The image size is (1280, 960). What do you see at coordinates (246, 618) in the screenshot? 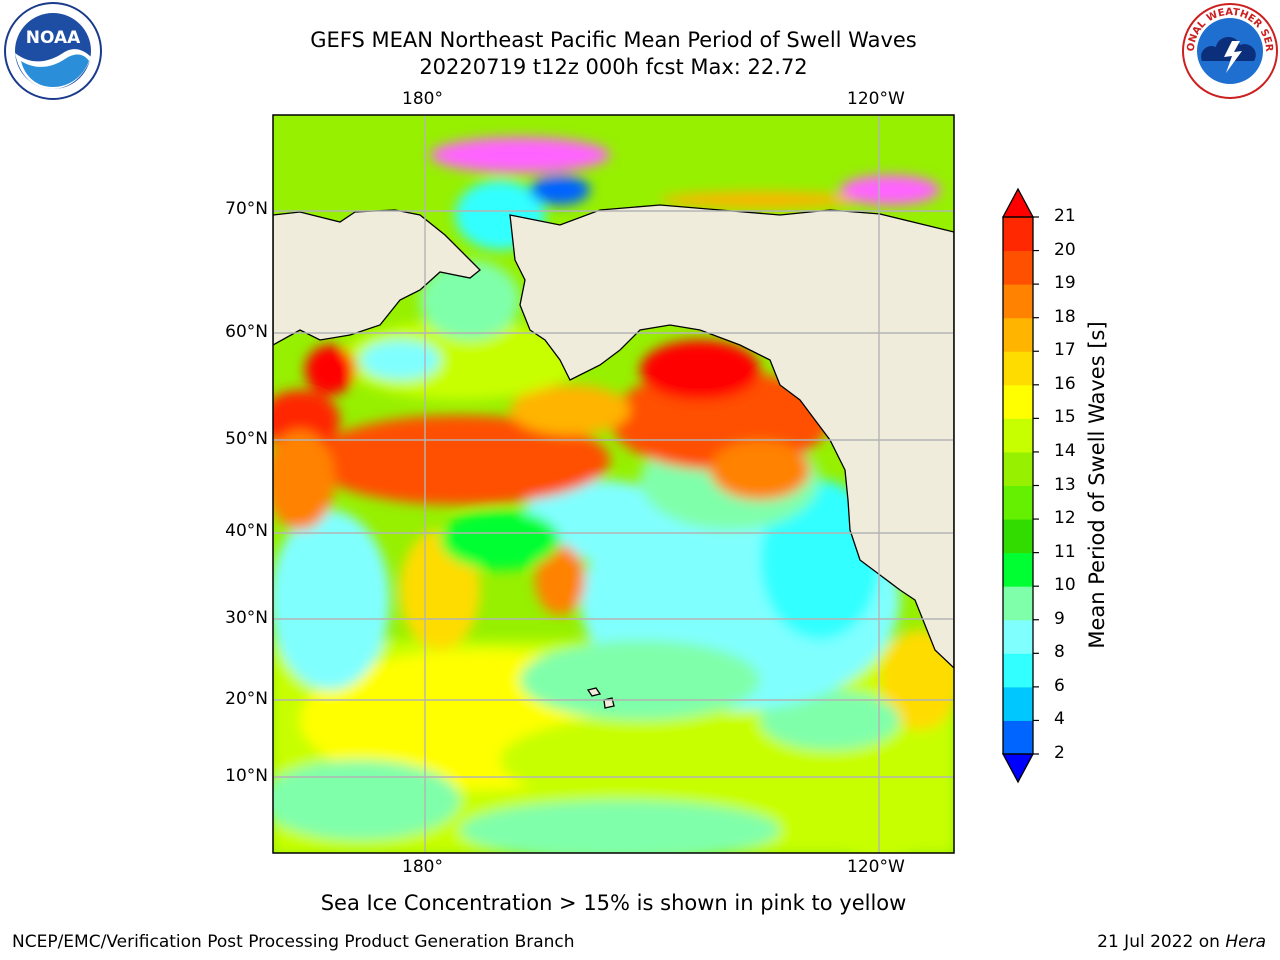
I see `lat-label-30n: 30°N` at bounding box center [246, 618].